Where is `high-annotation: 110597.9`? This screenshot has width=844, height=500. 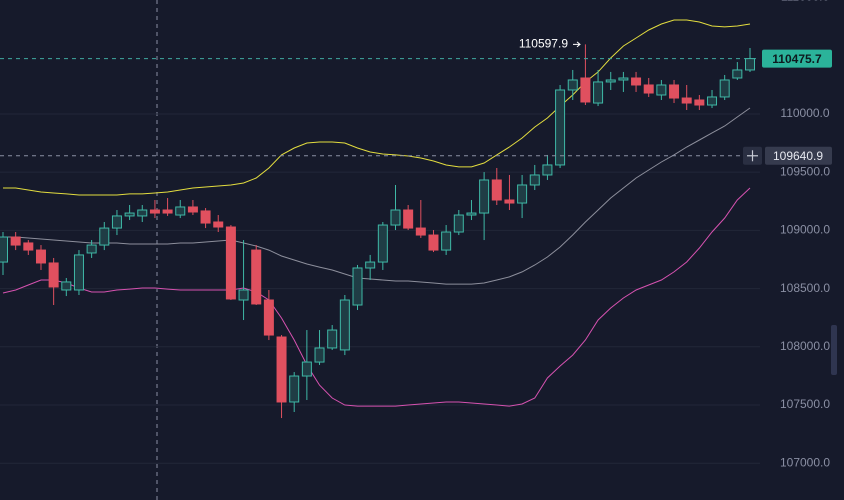
high-annotation: 110597.9 is located at coordinates (543, 44).